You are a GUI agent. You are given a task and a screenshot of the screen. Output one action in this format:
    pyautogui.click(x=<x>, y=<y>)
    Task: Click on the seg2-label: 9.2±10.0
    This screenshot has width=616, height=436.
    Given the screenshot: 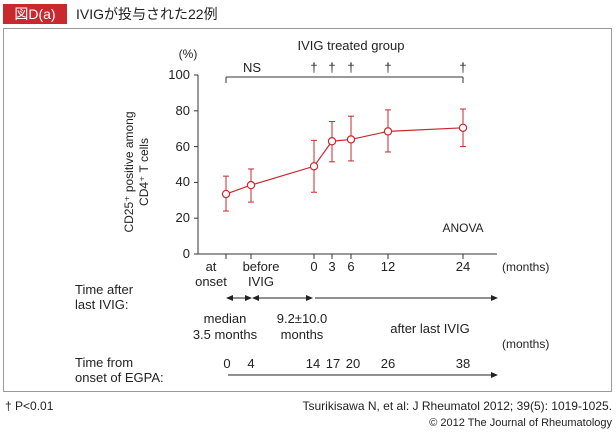 What is the action you would take?
    pyautogui.click(x=302, y=318)
    